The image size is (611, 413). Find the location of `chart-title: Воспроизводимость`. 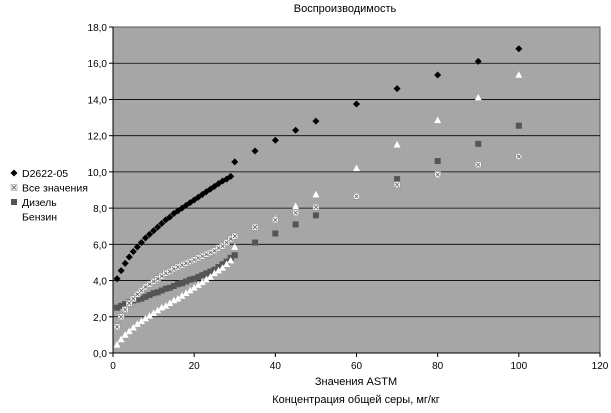

chart-title: Воспроизводимость is located at coordinates (345, 9).